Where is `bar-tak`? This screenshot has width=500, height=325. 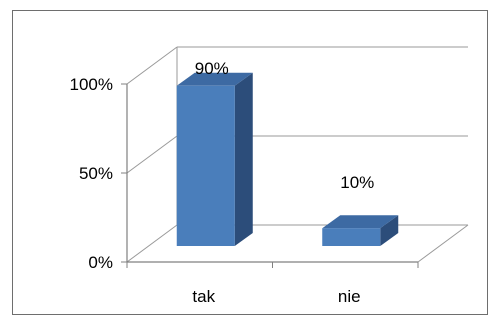 bar-tak is located at coordinates (214, 159).